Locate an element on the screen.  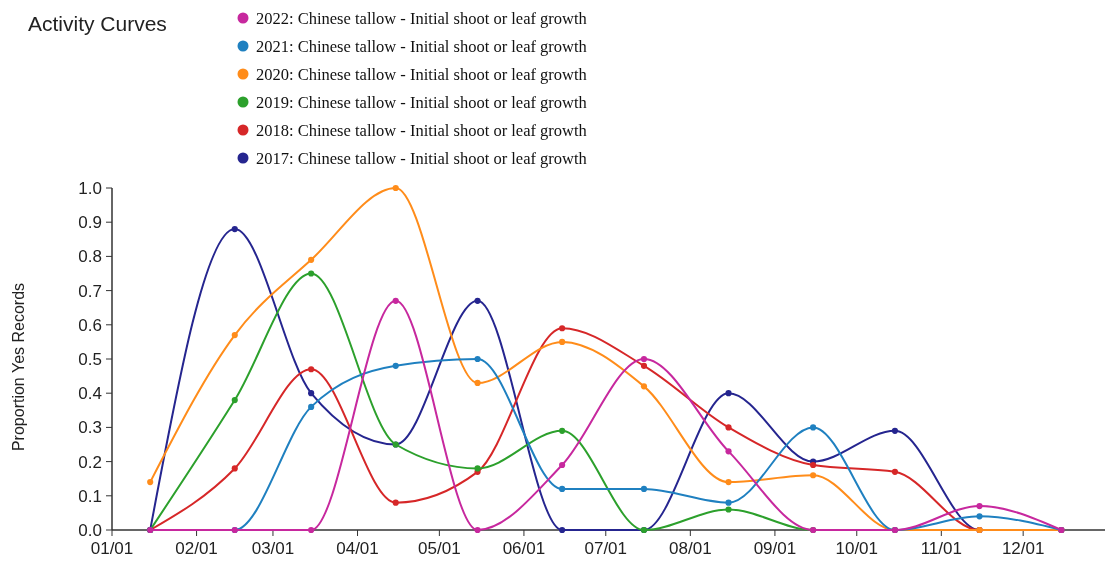
x-tick-label: 11/01 is located at coordinates (941, 548).